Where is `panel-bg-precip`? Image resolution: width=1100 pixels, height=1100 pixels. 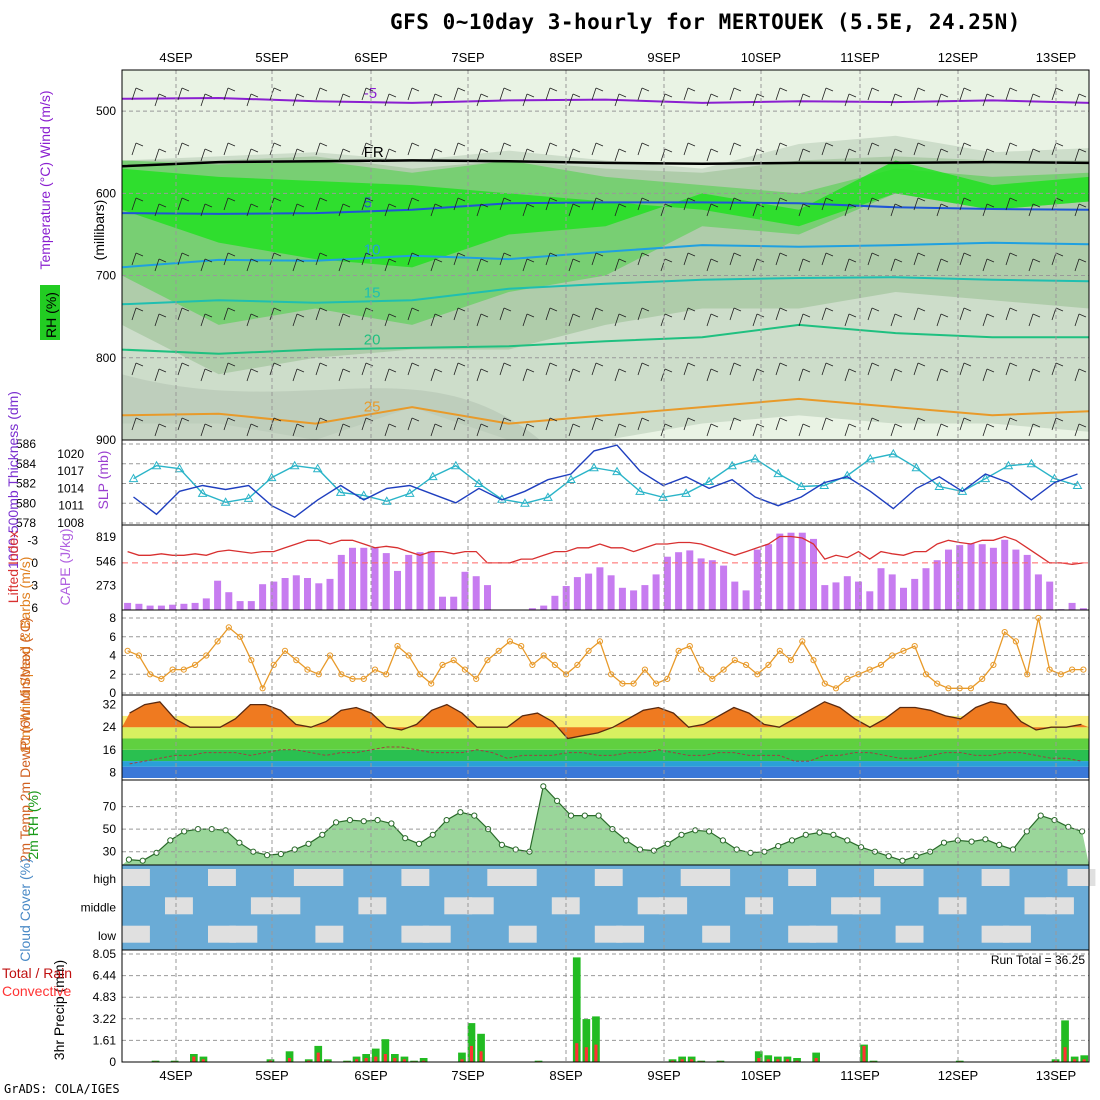
panel-bg-precip is located at coordinates (605, 1006).